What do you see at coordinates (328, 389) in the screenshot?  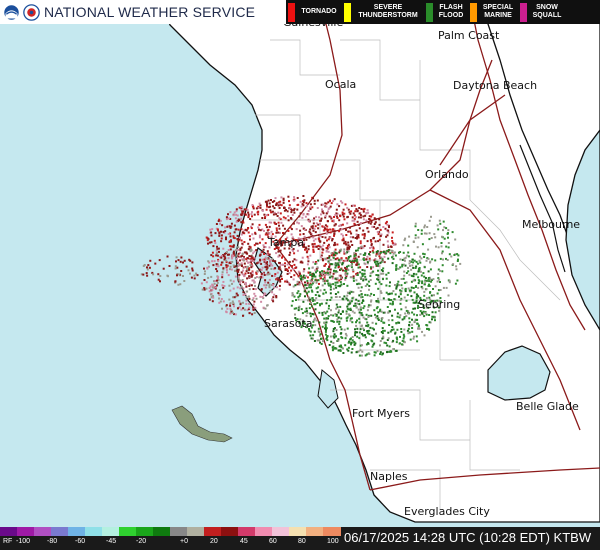 I see `charlotte-harbor` at bounding box center [328, 389].